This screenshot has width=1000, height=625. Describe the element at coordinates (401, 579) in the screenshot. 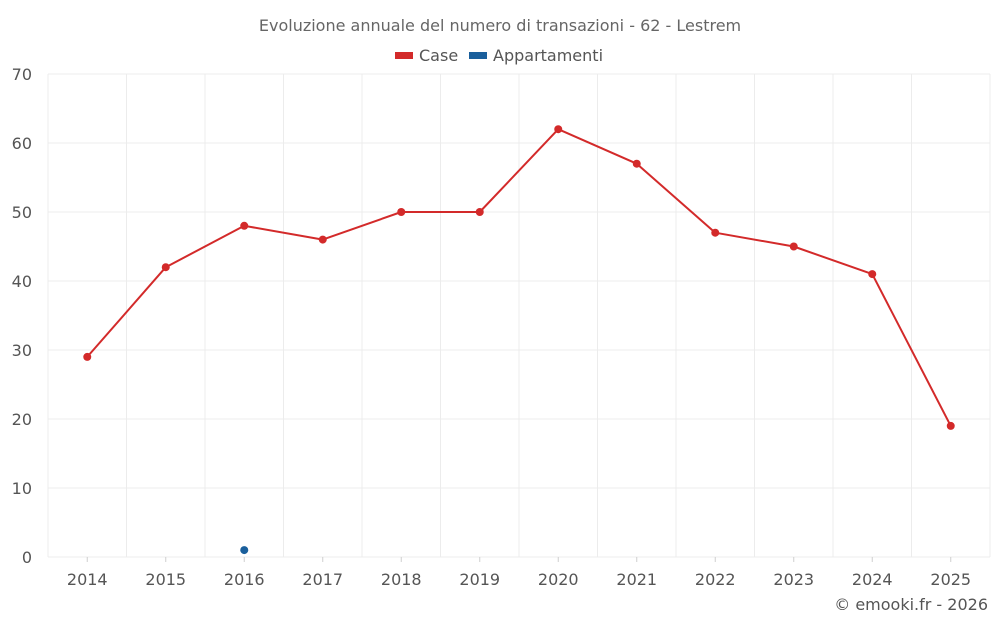

I see `x-tick-label: 2018` at that location.